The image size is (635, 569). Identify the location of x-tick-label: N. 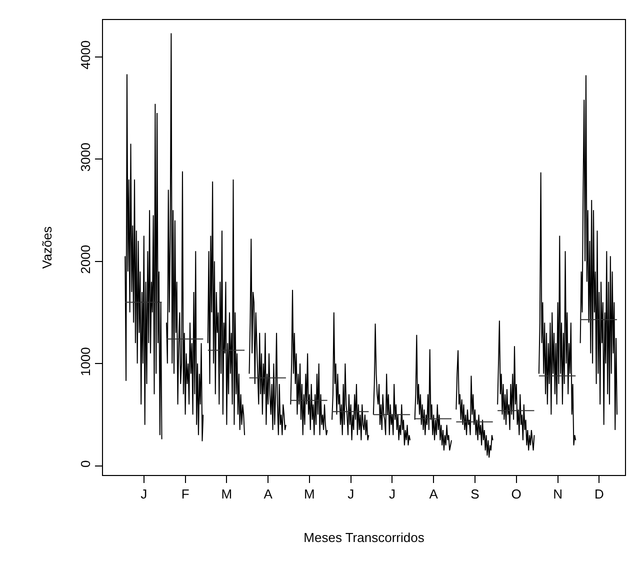
(557, 494).